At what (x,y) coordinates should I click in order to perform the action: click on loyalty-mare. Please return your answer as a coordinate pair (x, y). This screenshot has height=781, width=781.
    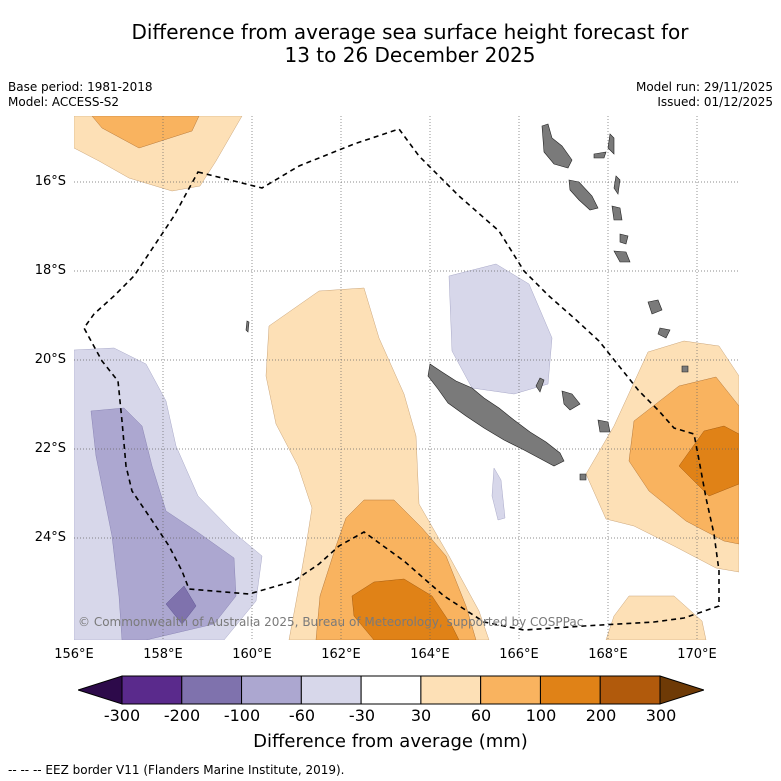
    Looking at the image, I should click on (604, 426).